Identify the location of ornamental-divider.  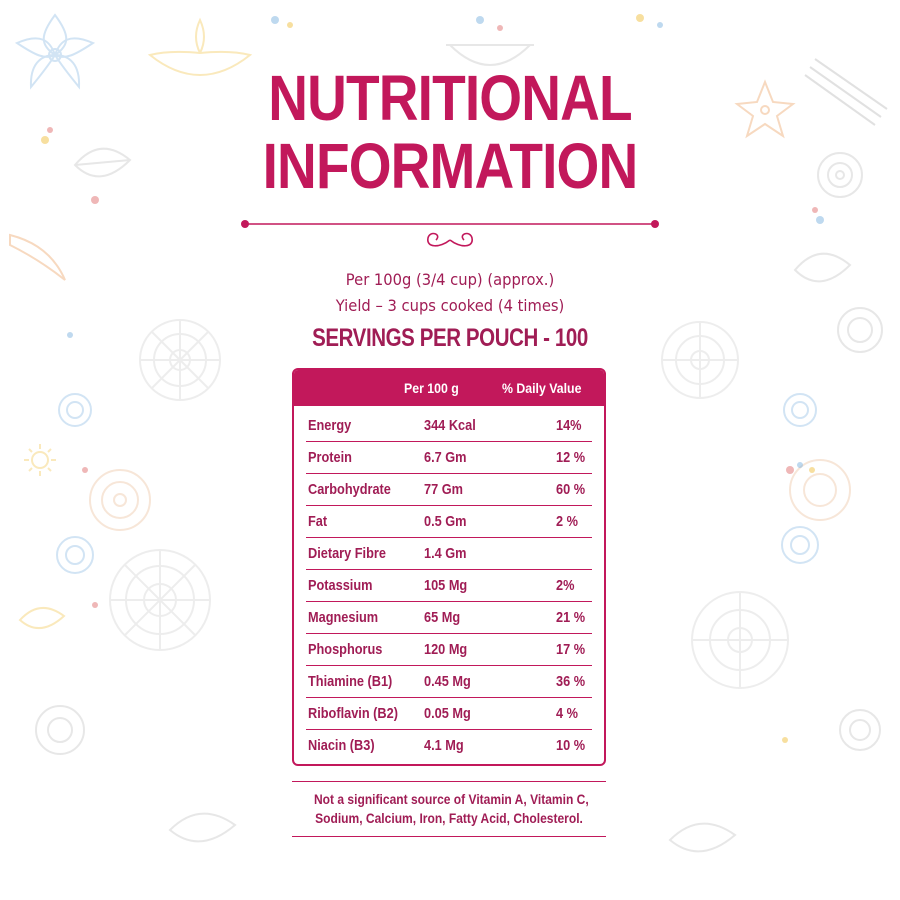
(450, 233).